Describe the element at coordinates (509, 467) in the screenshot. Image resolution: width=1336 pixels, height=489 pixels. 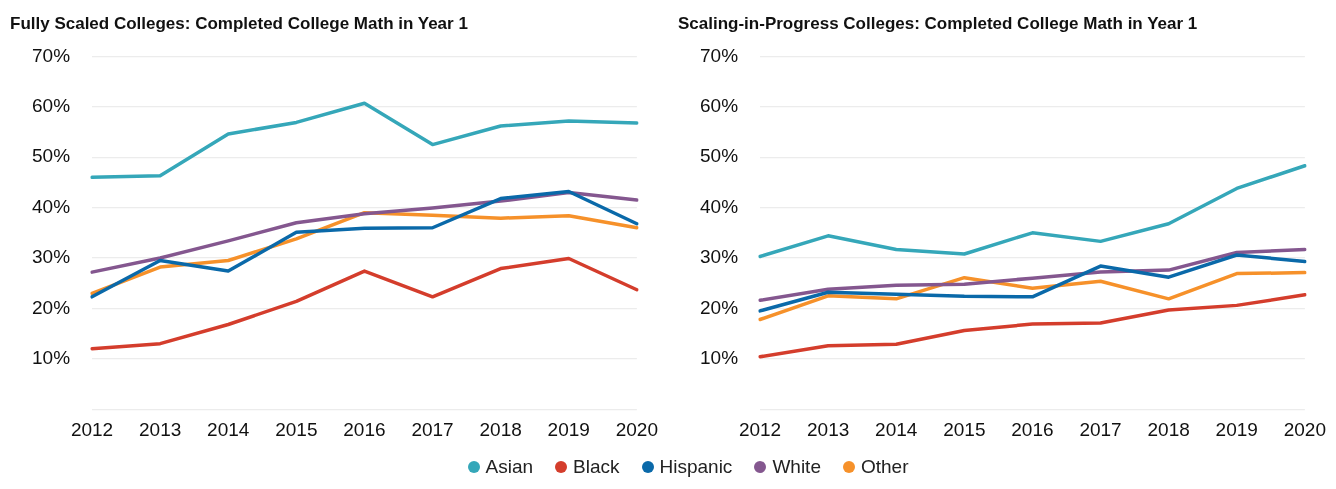
I see `legend-label: Asian` at that location.